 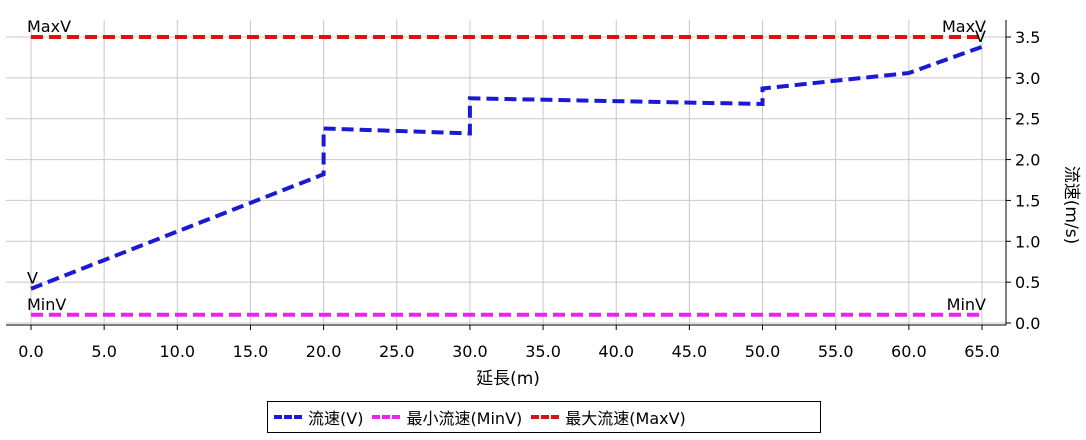 I want to click on legend-item: 最小流速(MinV), so click(x=447, y=417).